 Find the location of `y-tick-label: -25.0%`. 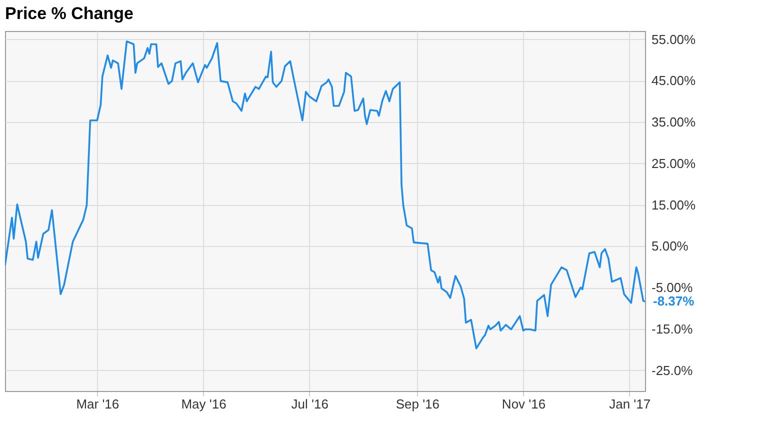

y-tick-label: -25.0% is located at coordinates (673, 370).